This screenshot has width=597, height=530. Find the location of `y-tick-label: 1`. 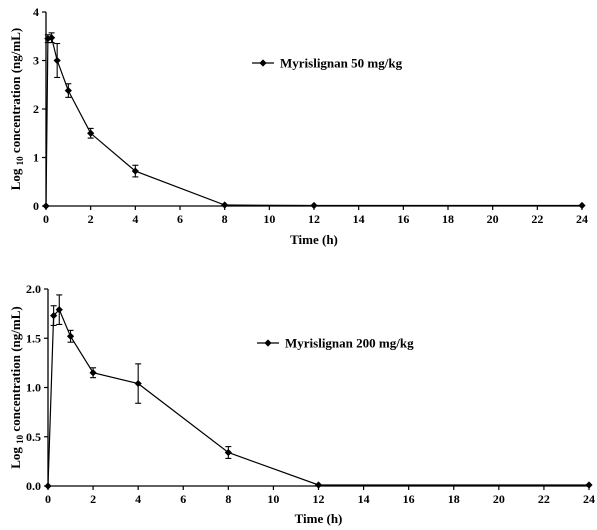

y-tick-label: 1 is located at coordinates (36, 158).